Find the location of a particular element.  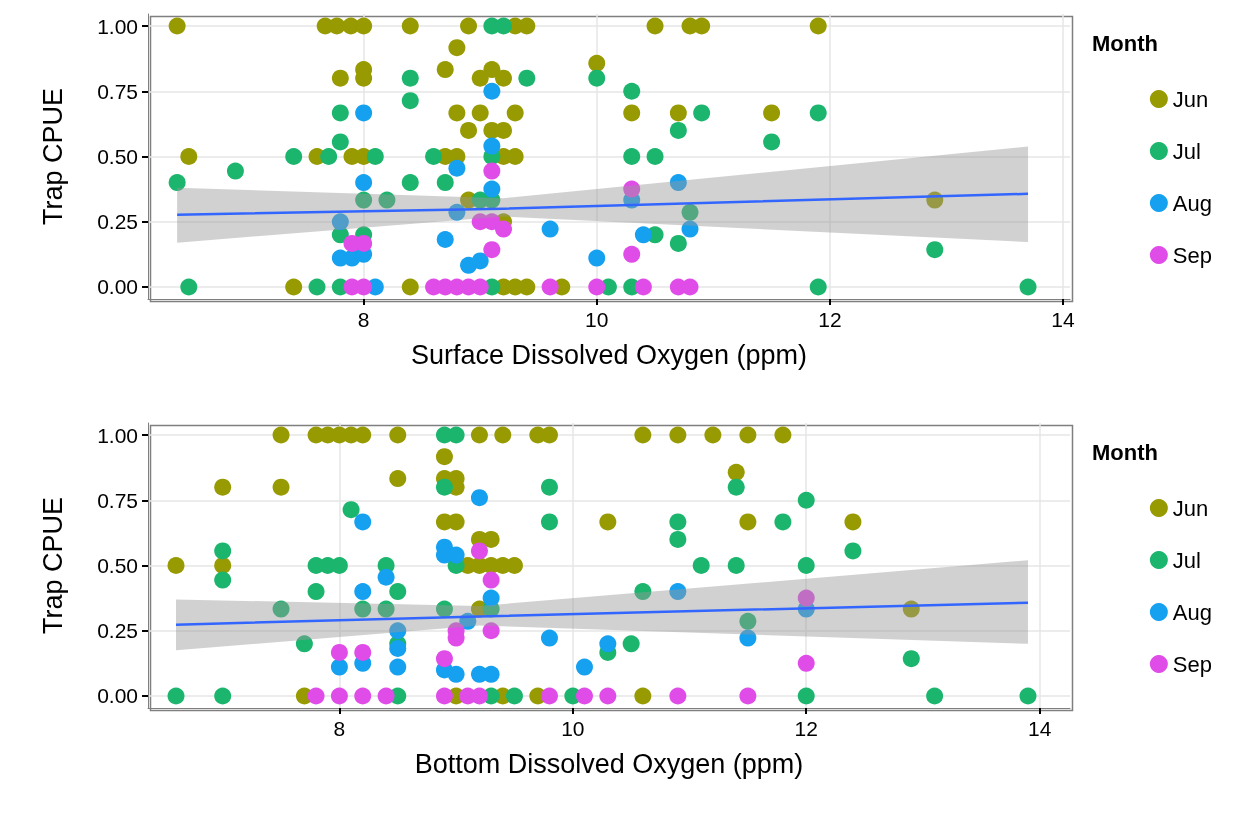

legend-label: Aug is located at coordinates (1192, 203).